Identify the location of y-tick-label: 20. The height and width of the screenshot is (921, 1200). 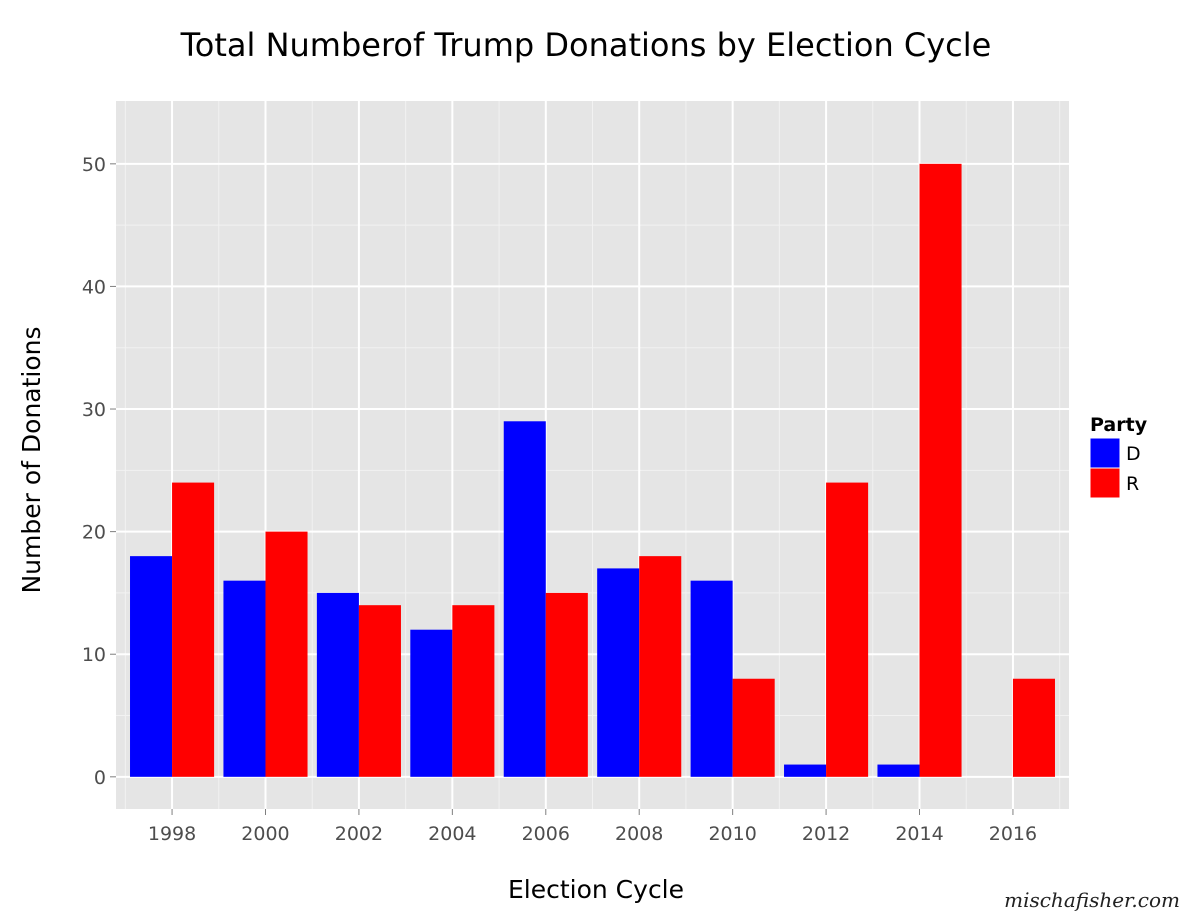
(94, 533).